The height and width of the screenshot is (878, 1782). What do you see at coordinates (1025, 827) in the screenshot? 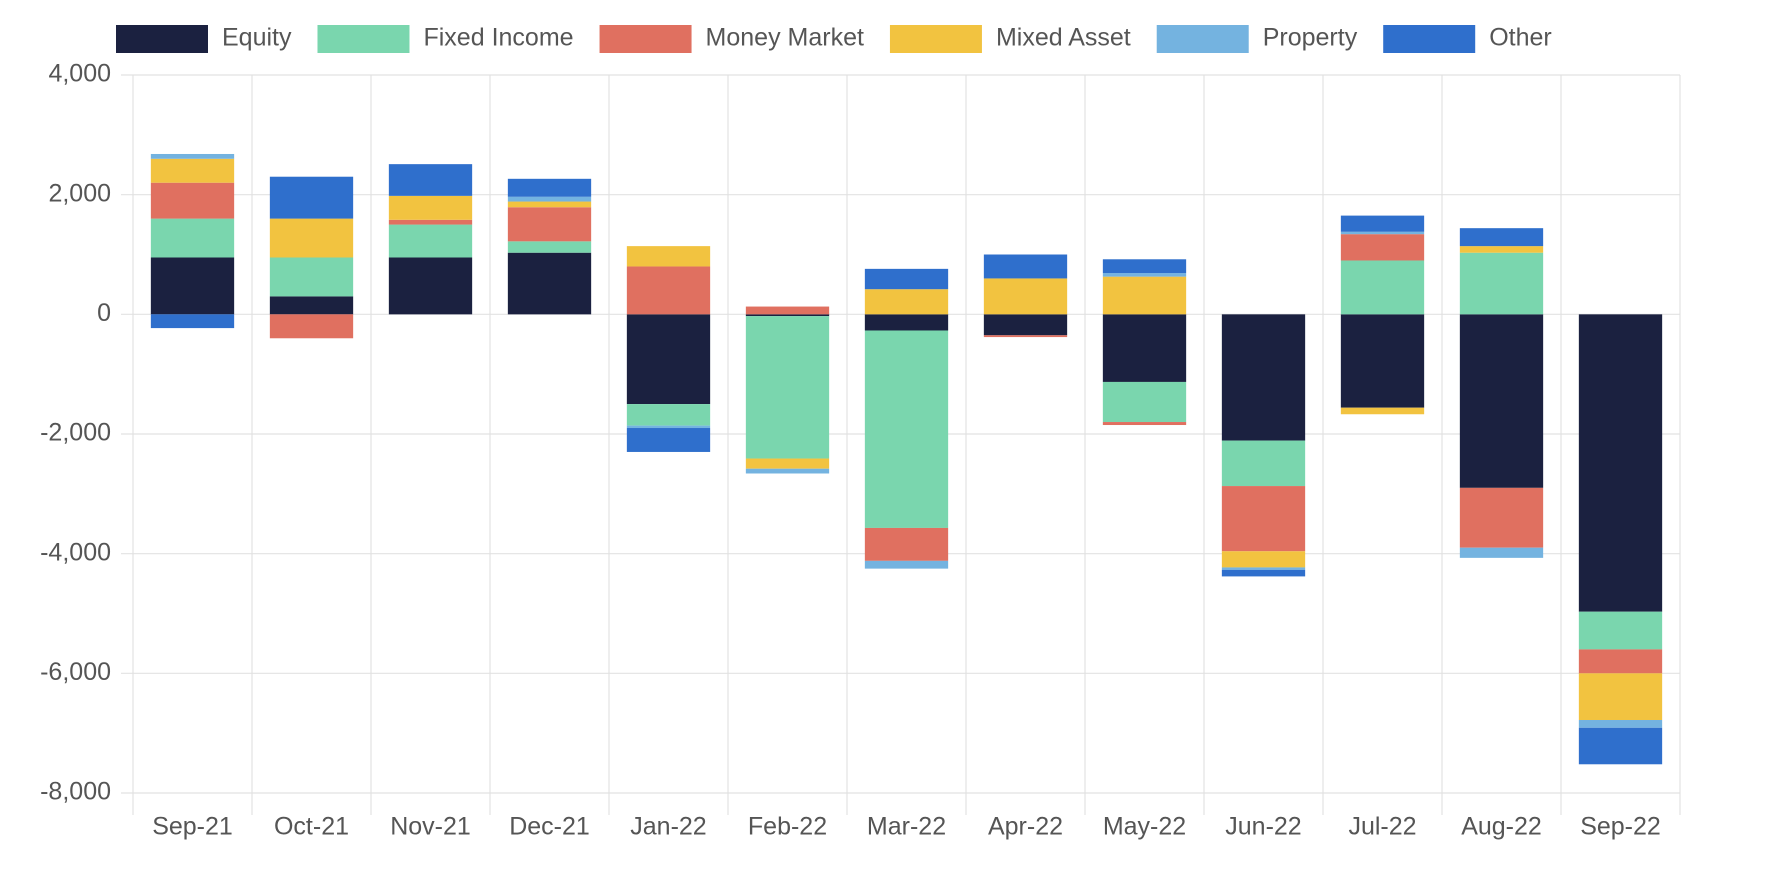
I see `x-tick-label: Apr-22` at bounding box center [1025, 827].